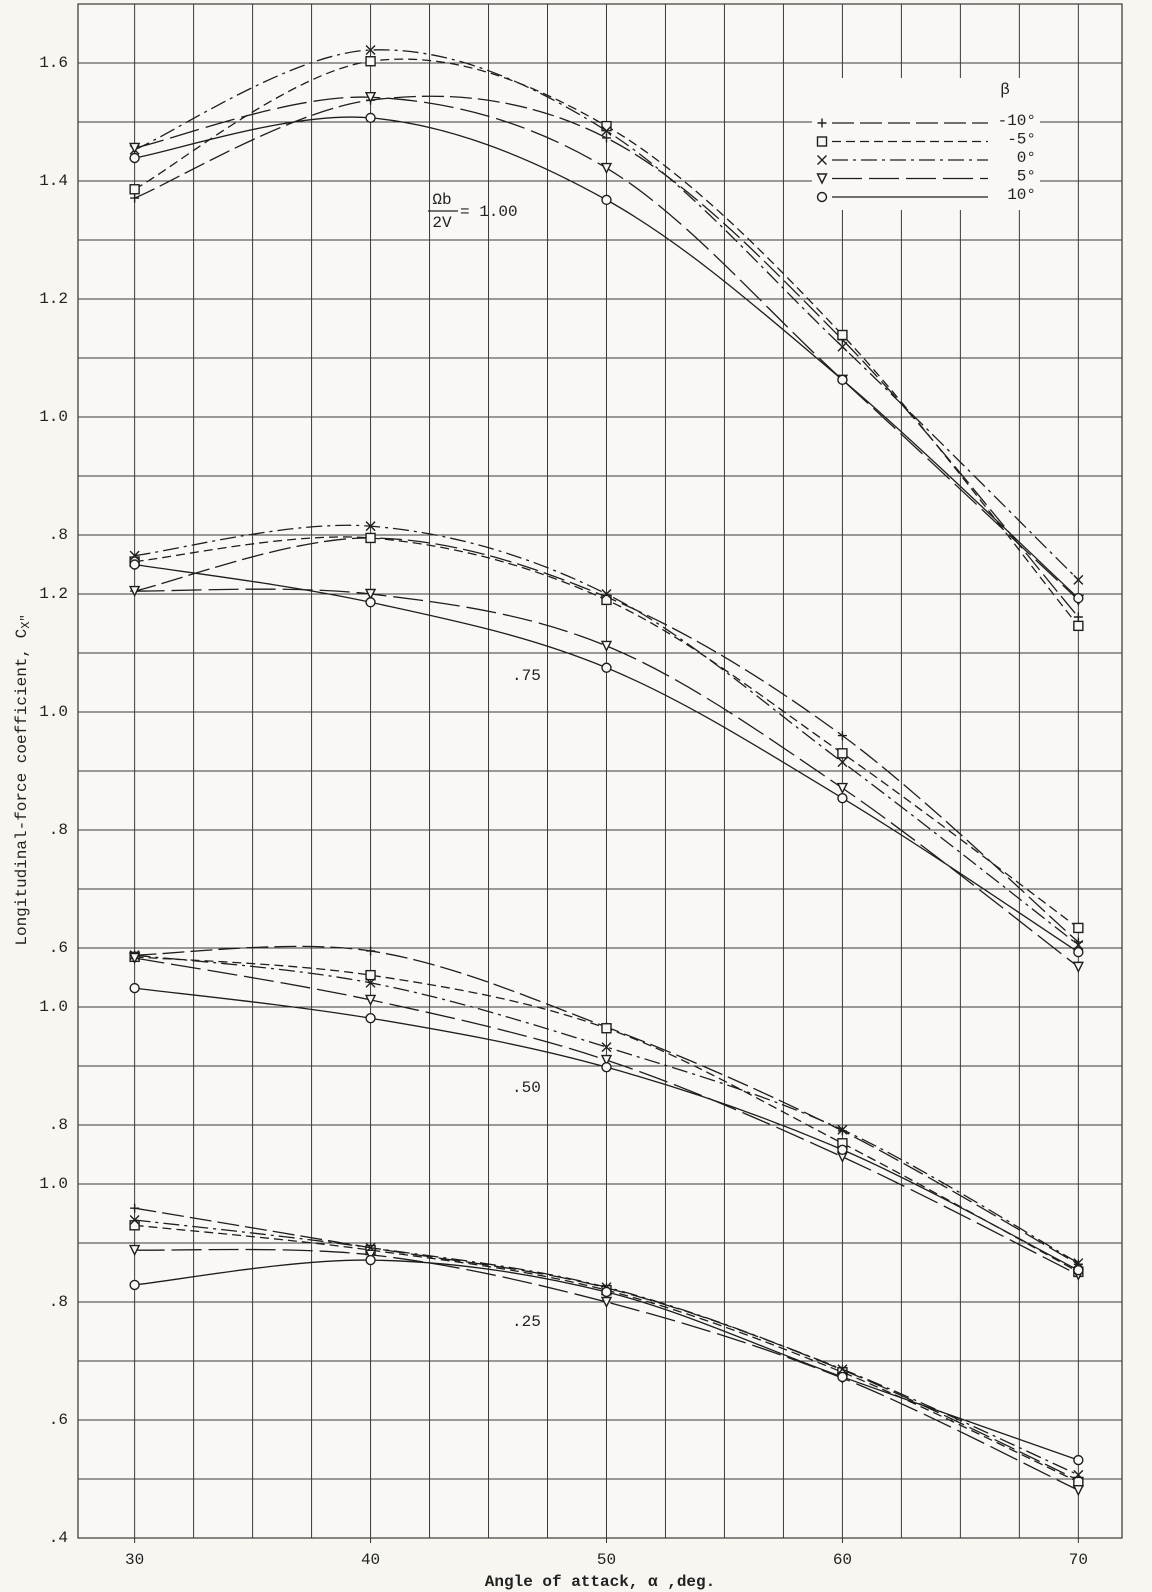 The height and width of the screenshot is (1592, 1152). Describe the element at coordinates (442, 223) in the screenshot. I see `annotation-denominator: 2V` at that location.